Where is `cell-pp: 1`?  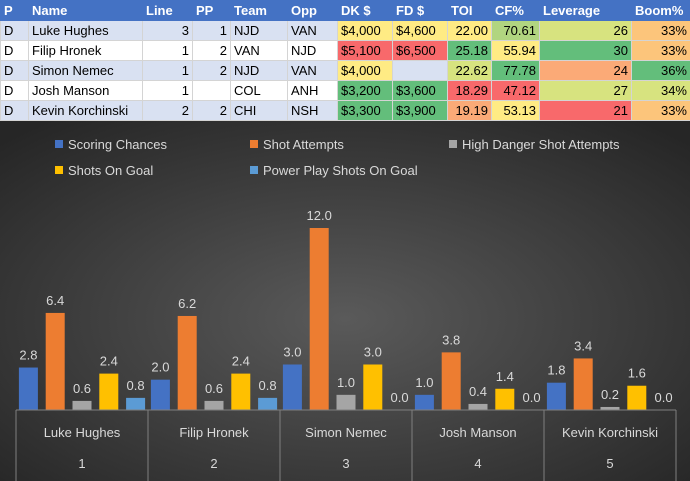 cell-pp: 1 is located at coordinates (211, 30).